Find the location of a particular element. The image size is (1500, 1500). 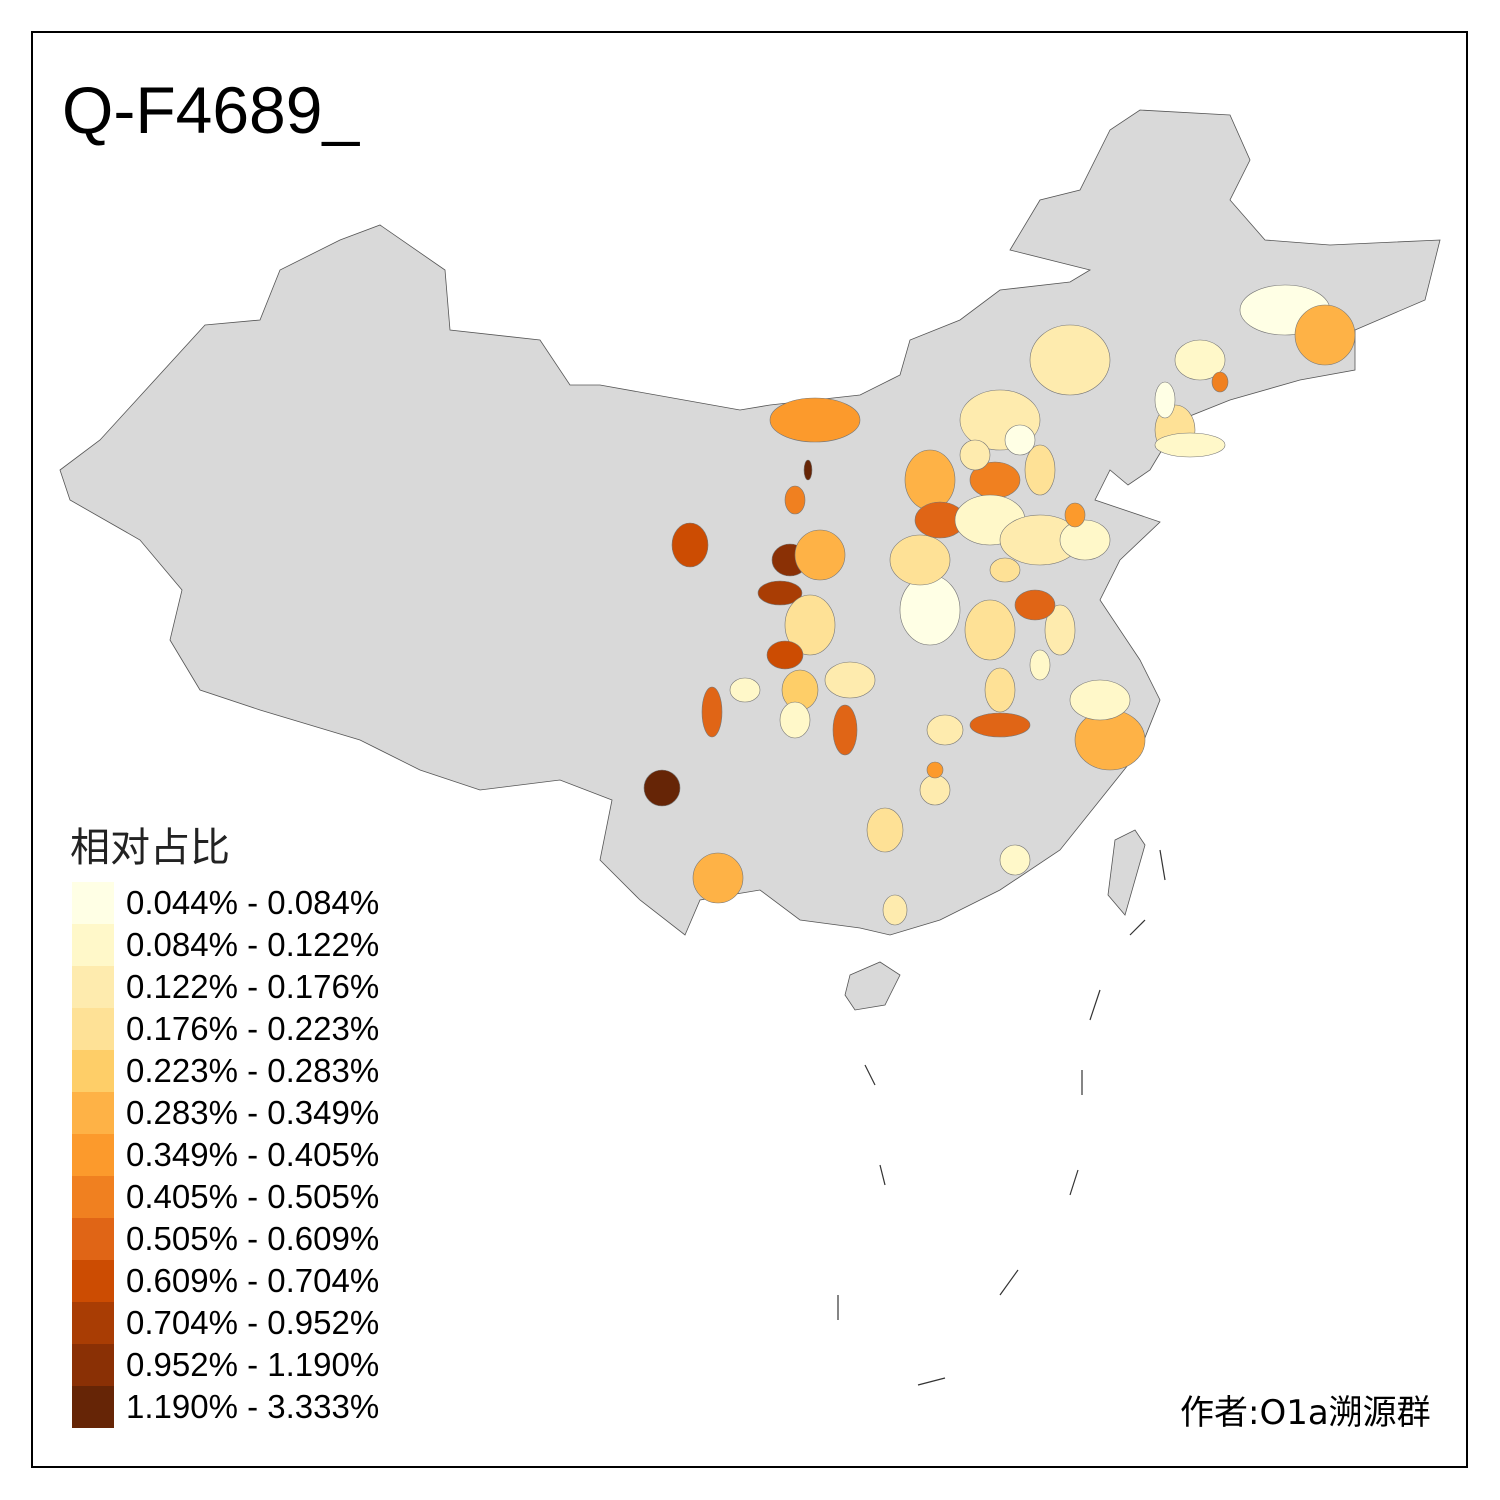

legend-item: 0.223% - 0.283% is located at coordinates (225, 1071).